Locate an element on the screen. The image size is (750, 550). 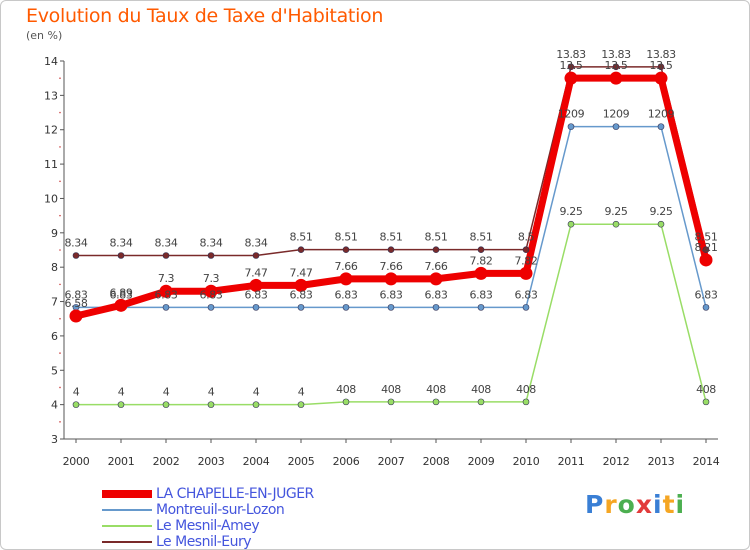
legend-label: Le Mesnil-Amey is located at coordinates (208, 526).